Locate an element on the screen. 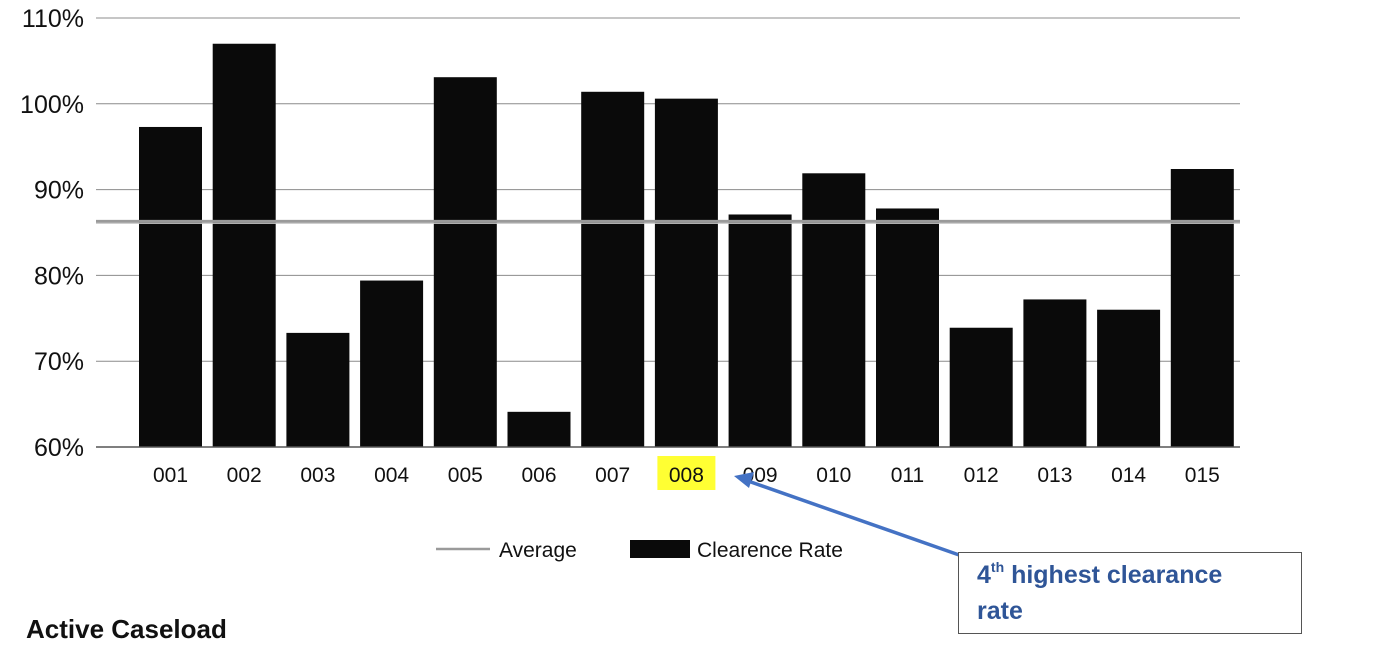 The image size is (1376, 645). x-tick-label-014: 014 is located at coordinates (1128, 475).